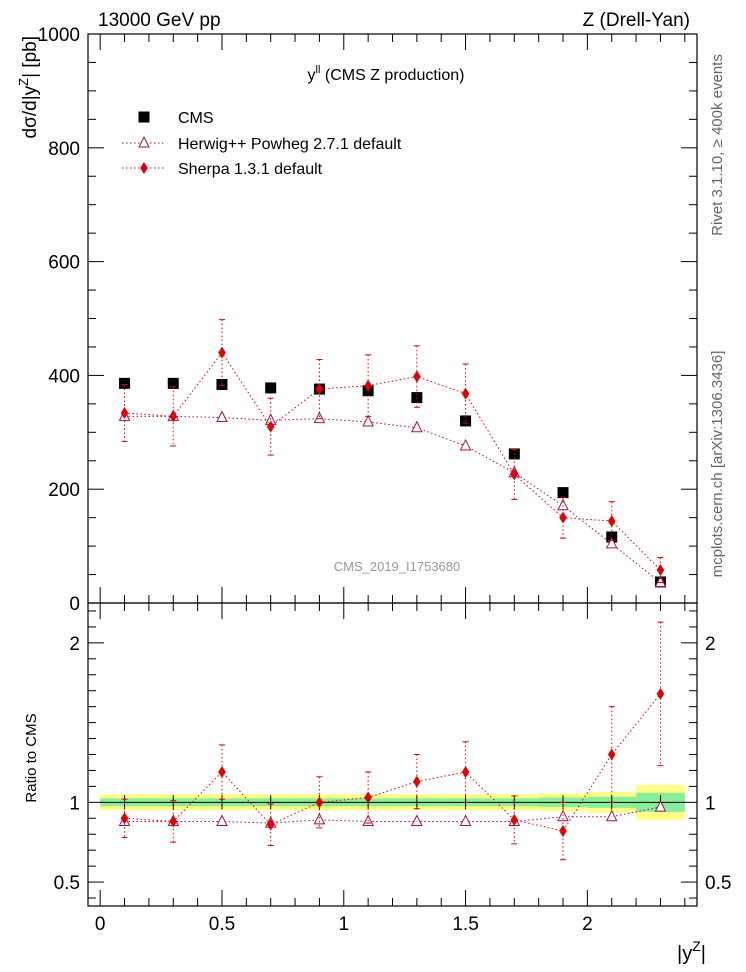  I want to click on ratio-ytick-label-right: 2, so click(710, 644).